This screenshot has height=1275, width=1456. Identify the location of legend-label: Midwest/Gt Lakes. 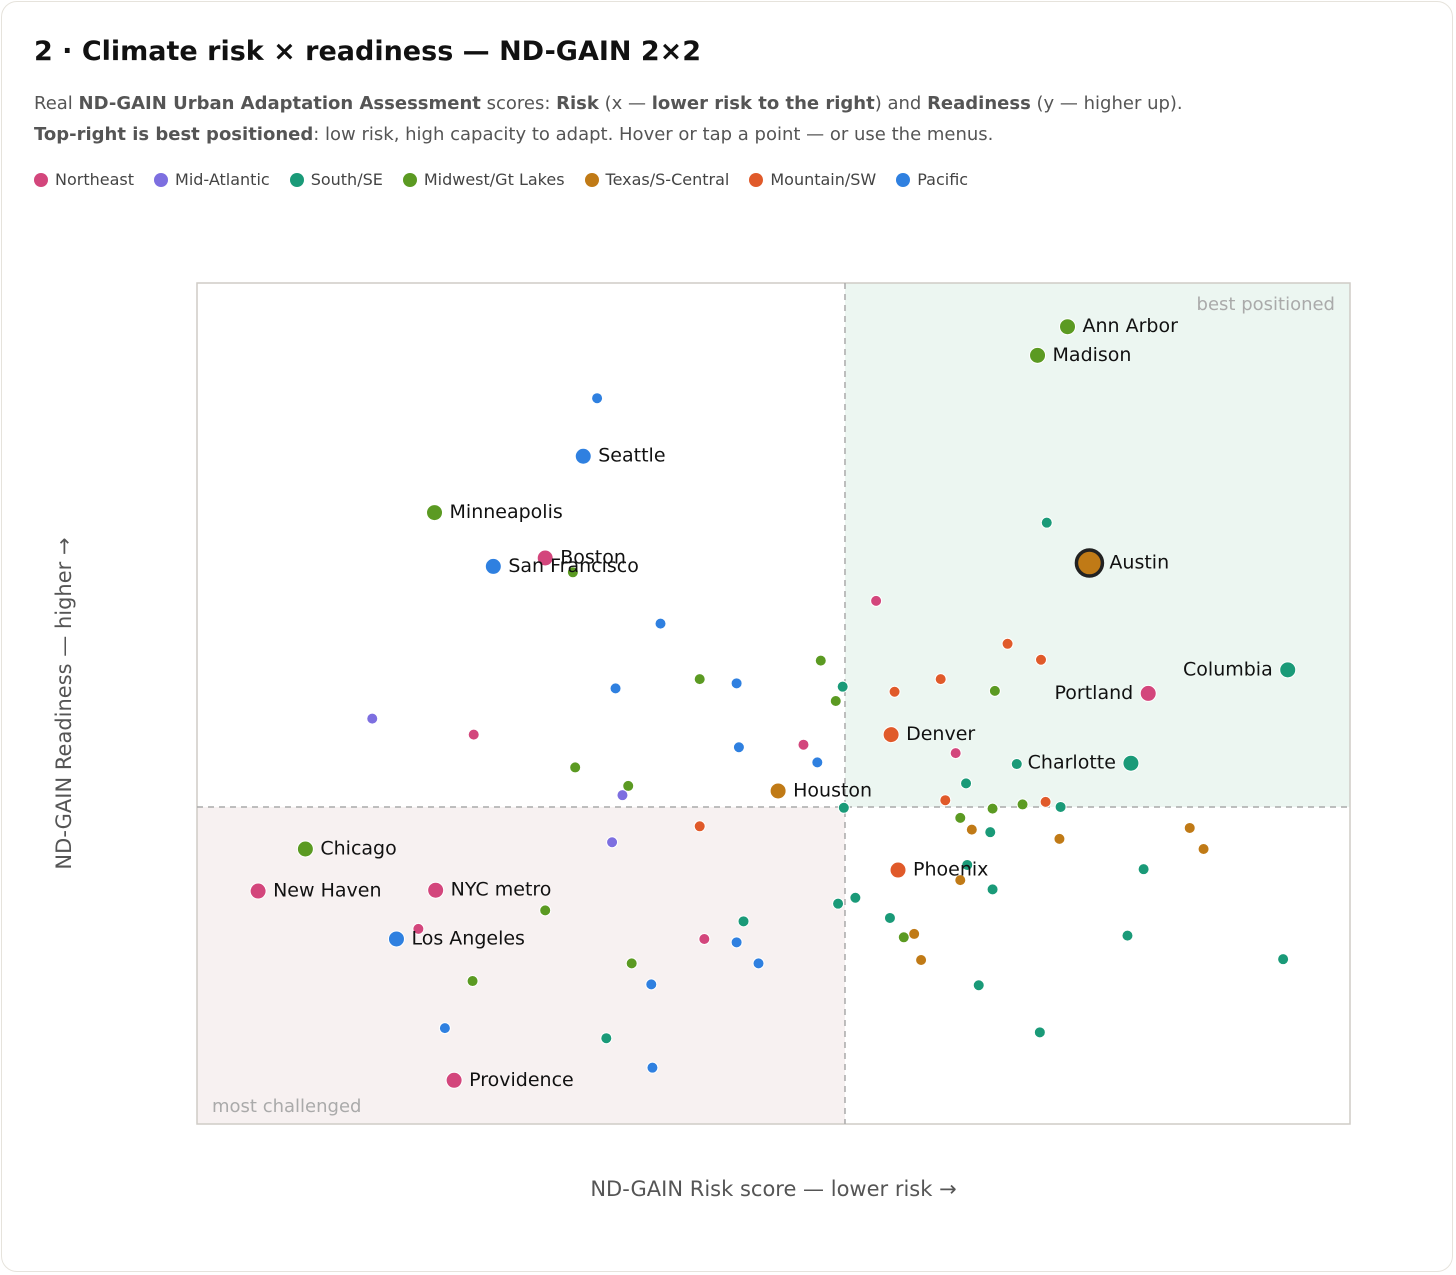
(494, 179).